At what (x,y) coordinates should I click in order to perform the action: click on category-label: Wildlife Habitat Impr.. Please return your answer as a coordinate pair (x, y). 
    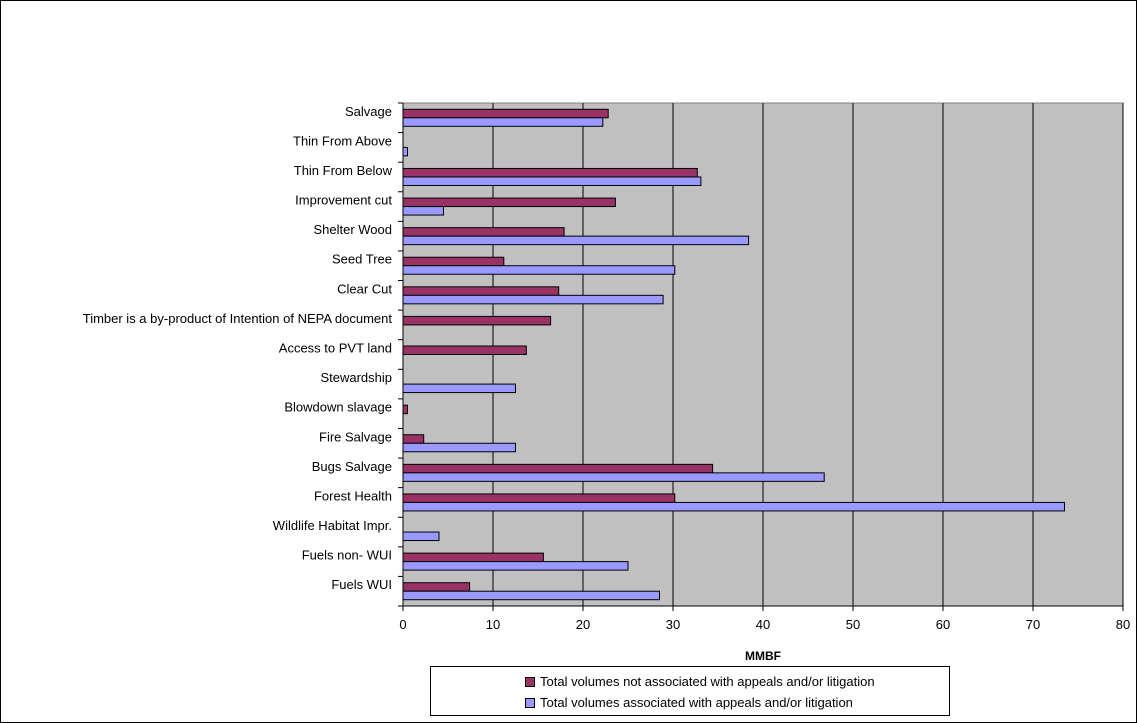
    Looking at the image, I should click on (332, 525).